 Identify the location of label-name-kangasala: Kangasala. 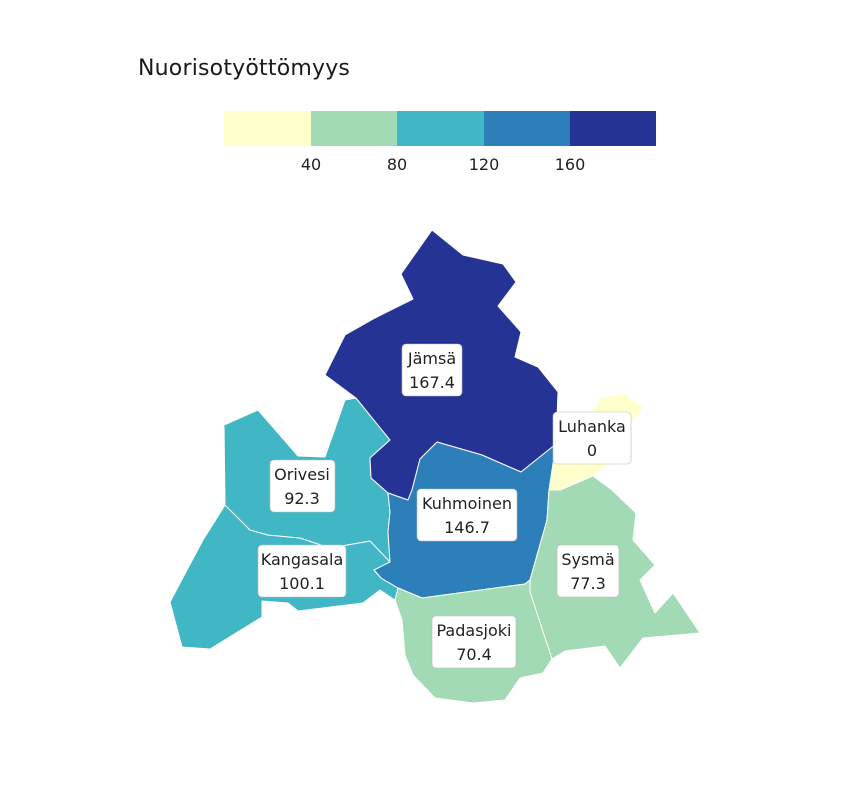
(302, 559).